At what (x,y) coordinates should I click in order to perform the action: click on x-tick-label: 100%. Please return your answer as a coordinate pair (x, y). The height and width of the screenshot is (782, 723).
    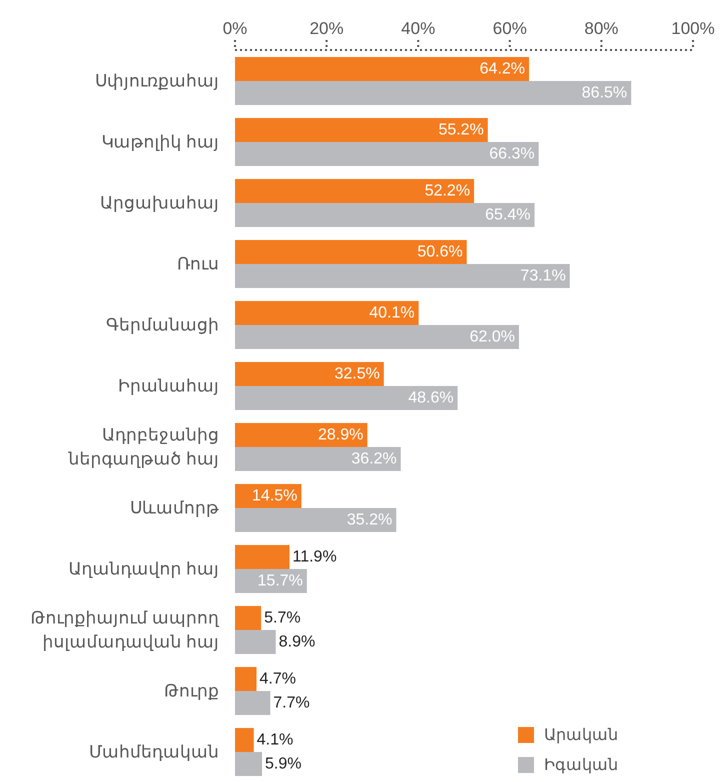
    Looking at the image, I should click on (693, 28).